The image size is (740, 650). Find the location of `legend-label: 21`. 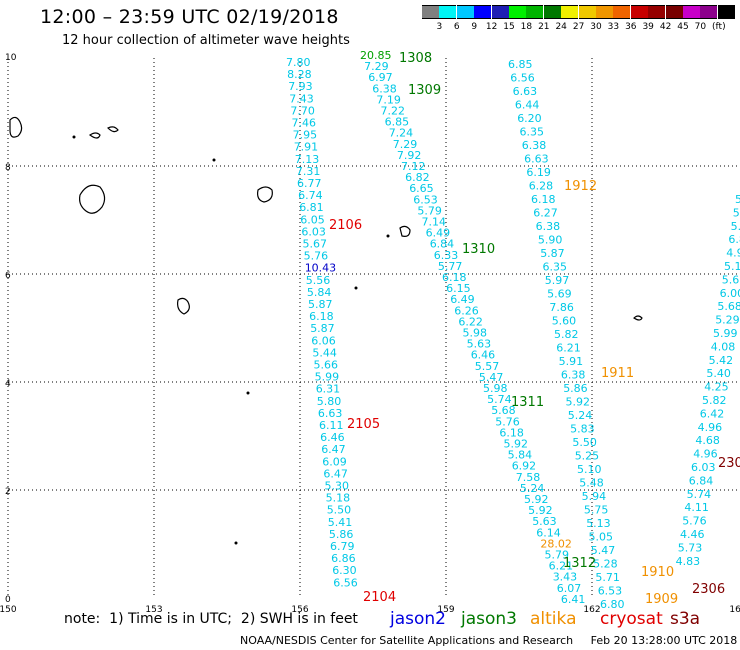

legend-label: 21 is located at coordinates (544, 27).